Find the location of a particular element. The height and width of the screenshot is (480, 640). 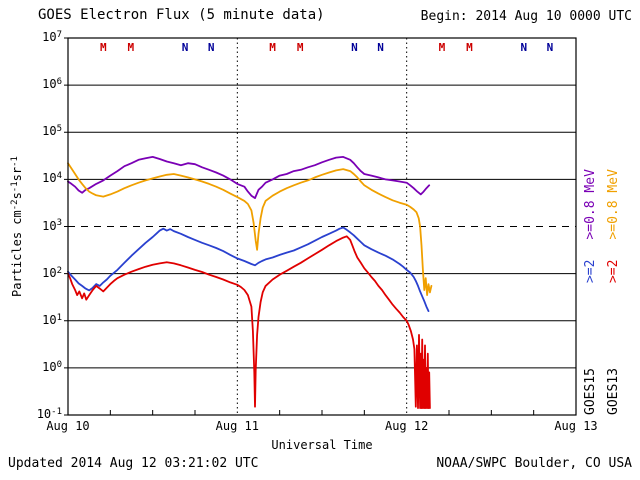

updated-timestamp: Updated 2014 Aug 12 03:21:02 UTC is located at coordinates (133, 463).